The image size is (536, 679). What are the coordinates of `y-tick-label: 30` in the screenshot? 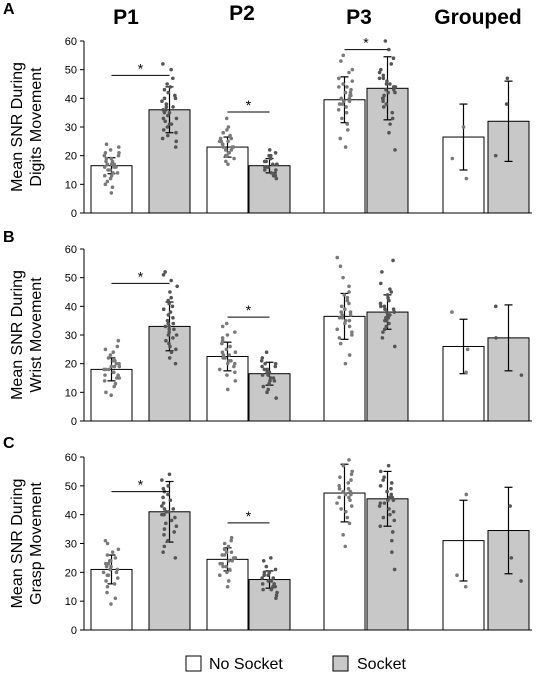 It's located at (71, 545).